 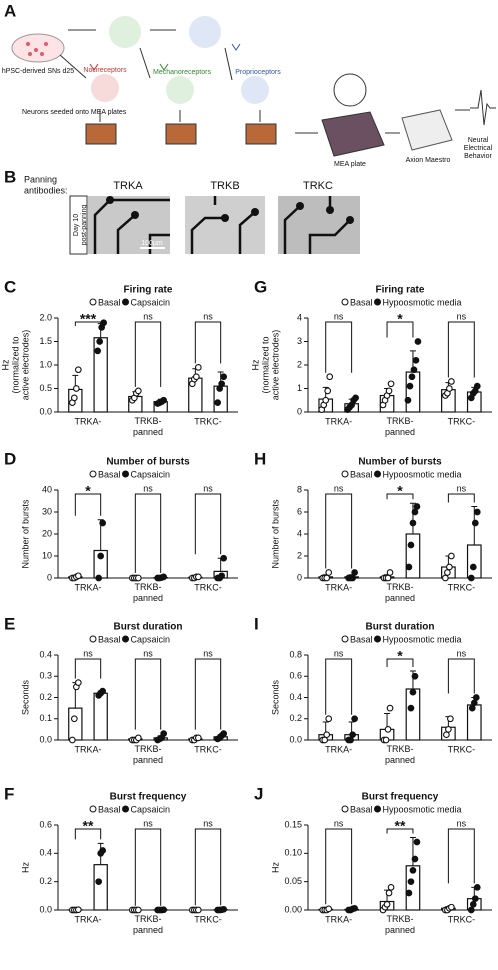 What do you see at coordinates (105, 70) in the screenshot?
I see `noci-label: Nocireceptors` at bounding box center [105, 70].